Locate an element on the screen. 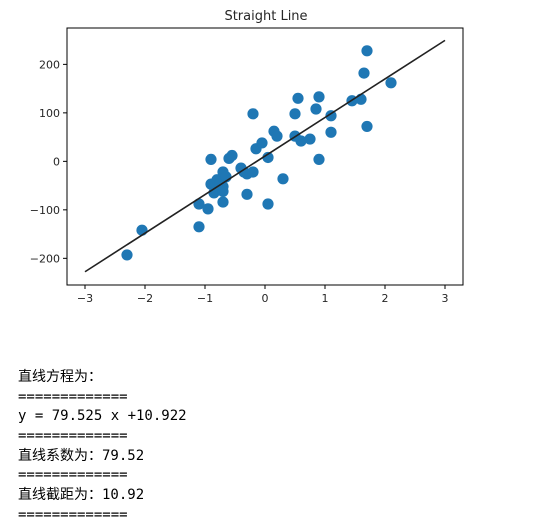 This screenshot has width=554, height=528. x-tick-label: 0 is located at coordinates (265, 298).